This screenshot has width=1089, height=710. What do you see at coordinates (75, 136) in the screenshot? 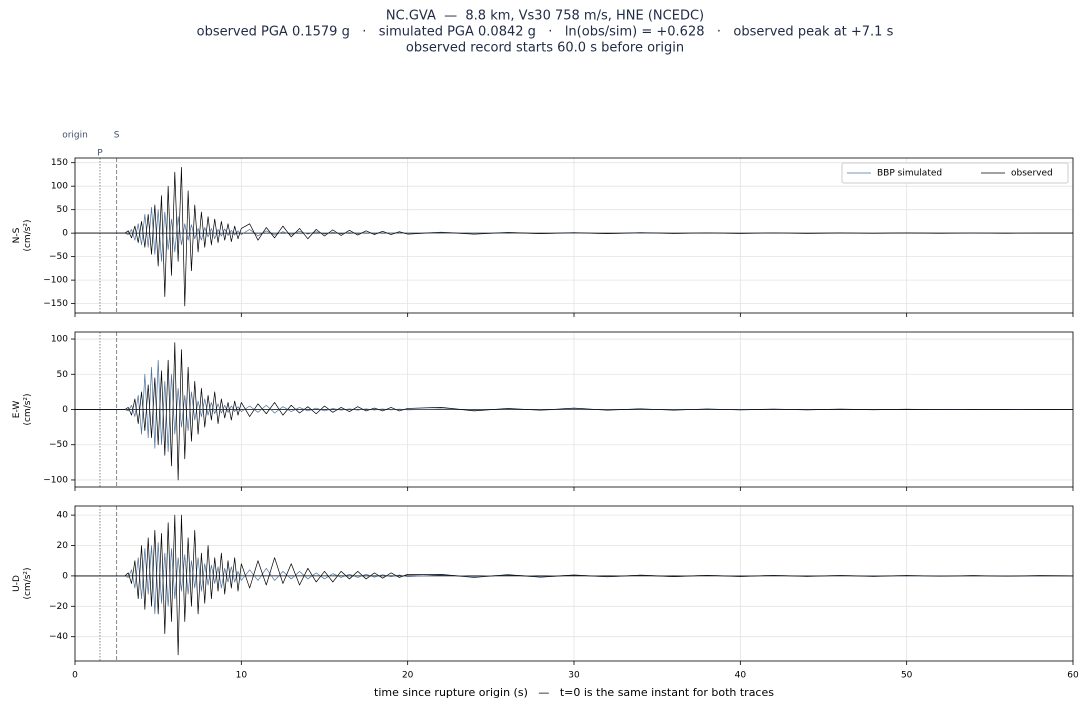
I see `marker-label: origin` at bounding box center [75, 136].